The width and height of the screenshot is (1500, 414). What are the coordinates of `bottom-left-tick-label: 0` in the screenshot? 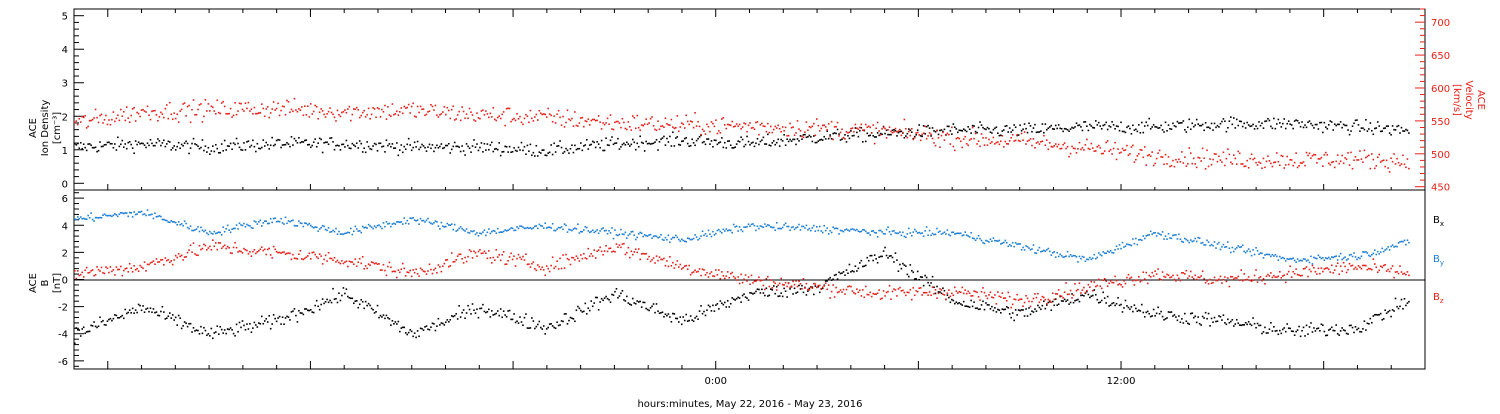 It's located at (65, 281).